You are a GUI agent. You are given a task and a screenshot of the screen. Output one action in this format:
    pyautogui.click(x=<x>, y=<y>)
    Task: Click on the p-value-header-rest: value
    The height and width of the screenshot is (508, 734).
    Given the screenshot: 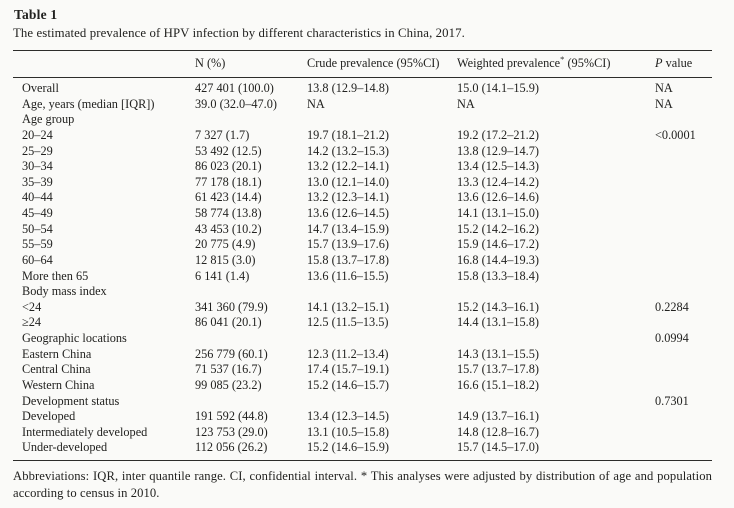 What is the action you would take?
    pyautogui.click(x=677, y=63)
    